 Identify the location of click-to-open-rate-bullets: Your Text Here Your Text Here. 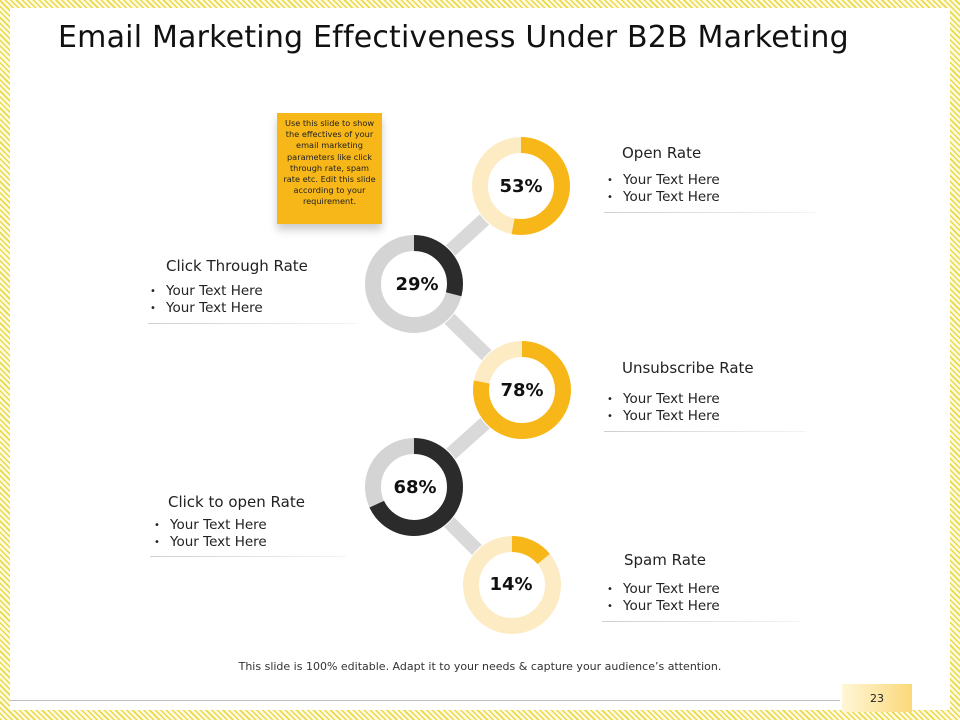
(210, 534).